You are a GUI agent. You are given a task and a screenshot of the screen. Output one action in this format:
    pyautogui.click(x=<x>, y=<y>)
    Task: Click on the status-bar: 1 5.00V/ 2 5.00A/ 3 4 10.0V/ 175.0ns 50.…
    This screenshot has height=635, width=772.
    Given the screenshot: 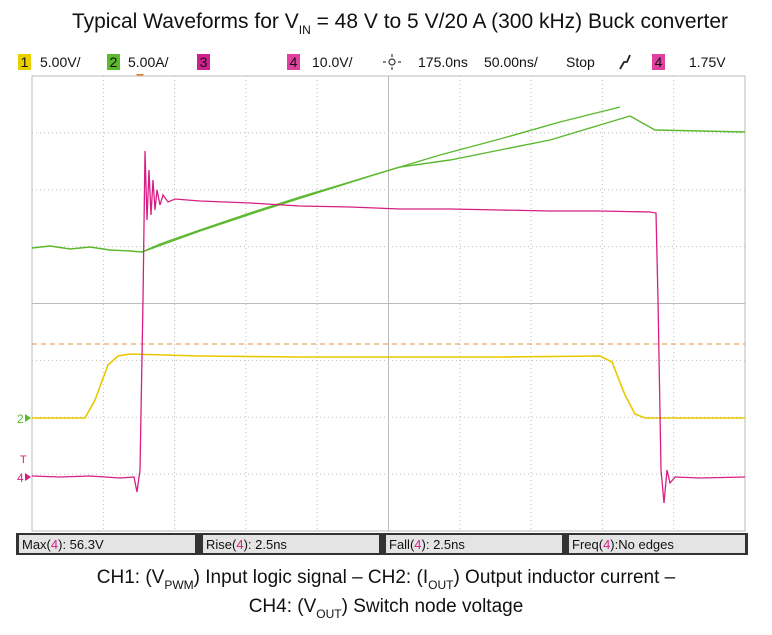 What is the action you would take?
    pyautogui.click(x=382, y=65)
    